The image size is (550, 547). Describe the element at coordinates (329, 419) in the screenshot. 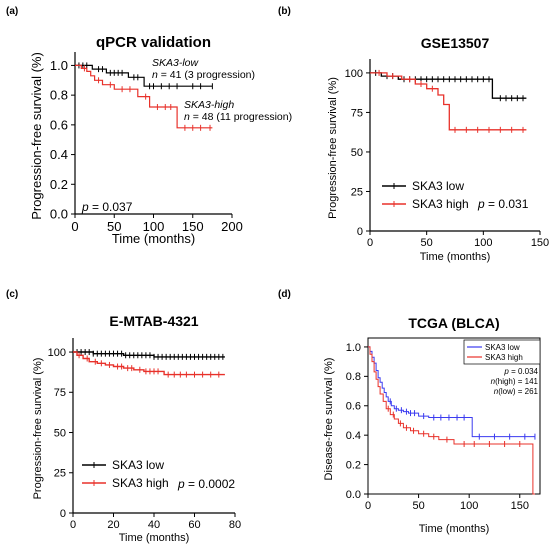

I see `y-axis-label: Disease-free survival (%)` at that location.